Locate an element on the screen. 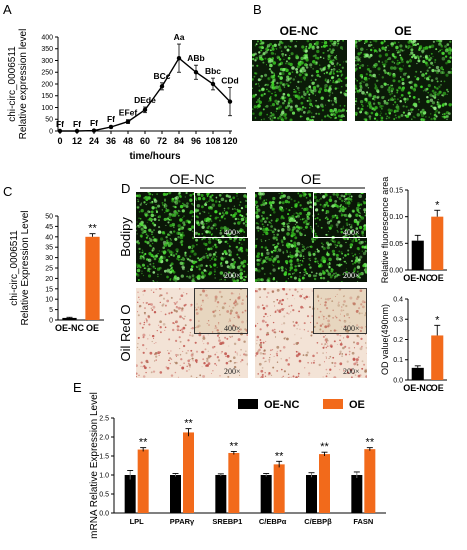 This screenshot has height=550, width=467. y-tick-label: 30 is located at coordinates (49, 258).